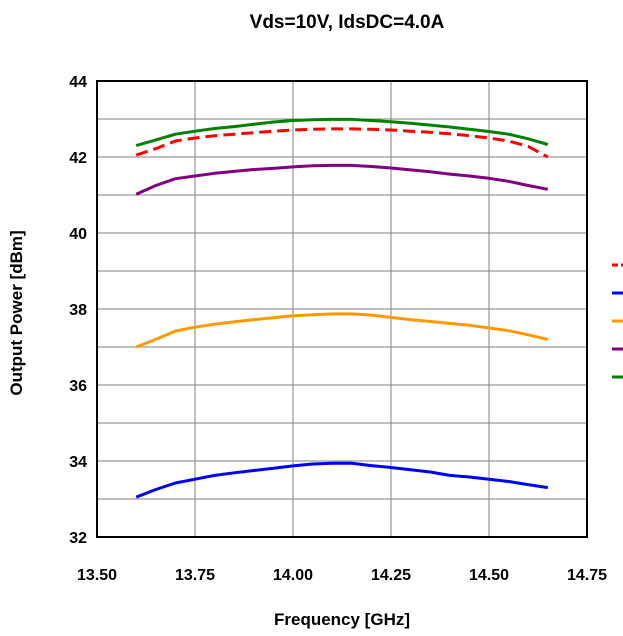 The width and height of the screenshot is (623, 636). Describe the element at coordinates (391, 575) in the screenshot. I see `x-tick-label: 14.25` at that location.